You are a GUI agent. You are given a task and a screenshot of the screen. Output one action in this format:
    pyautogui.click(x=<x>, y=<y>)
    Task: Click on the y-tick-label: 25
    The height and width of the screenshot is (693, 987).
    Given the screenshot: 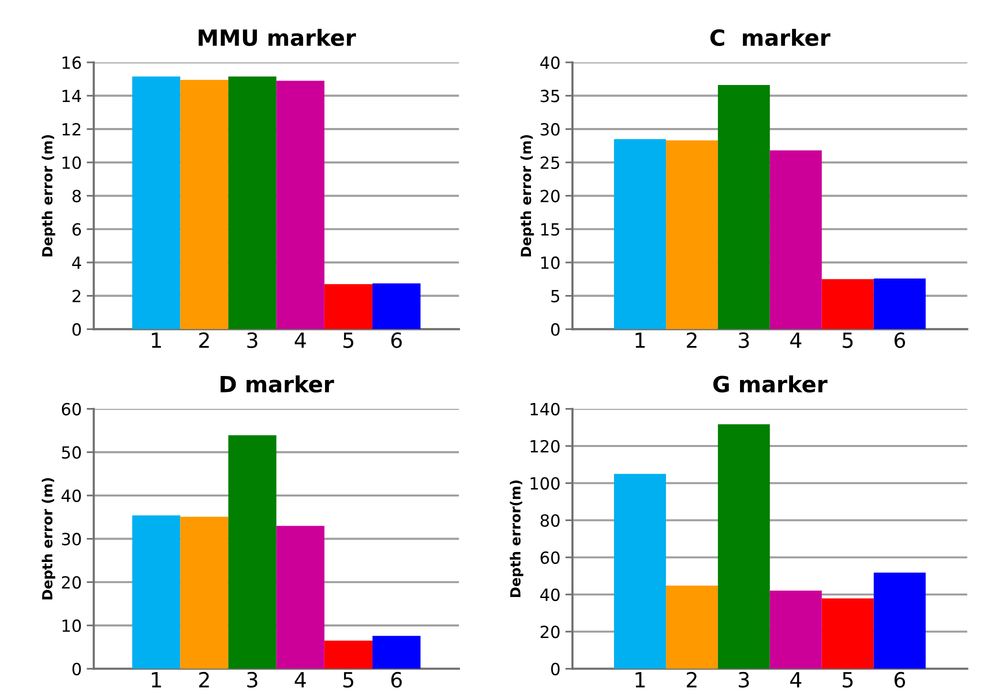 What is the action you would take?
    pyautogui.click(x=550, y=162)
    